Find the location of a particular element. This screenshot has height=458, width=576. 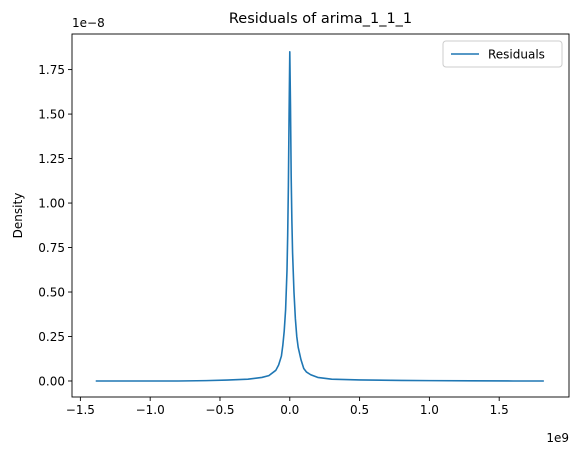

y-axis-label: Density is located at coordinates (18, 216).